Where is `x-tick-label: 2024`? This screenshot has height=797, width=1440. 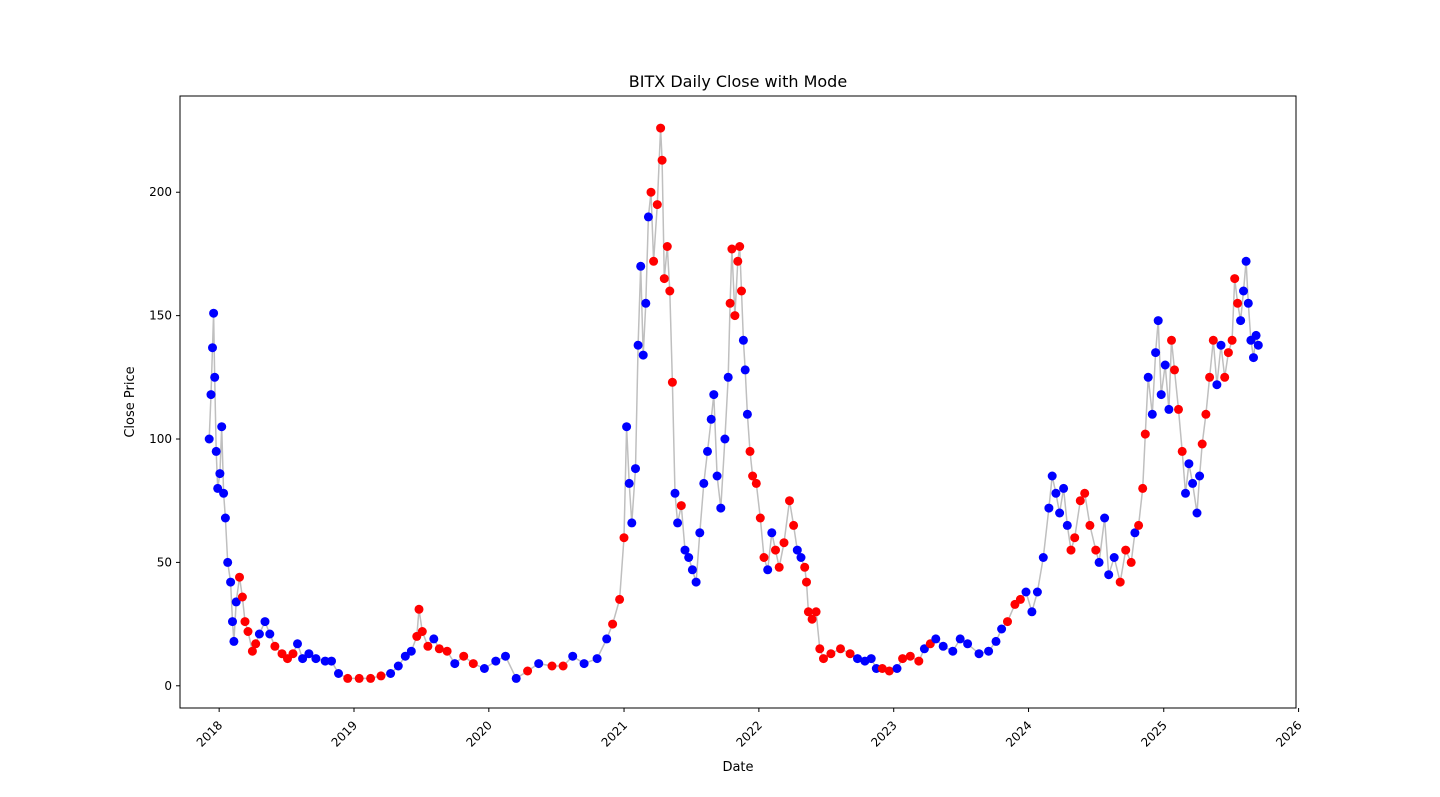 x-tick-label: 2024 is located at coordinates (1018, 733).